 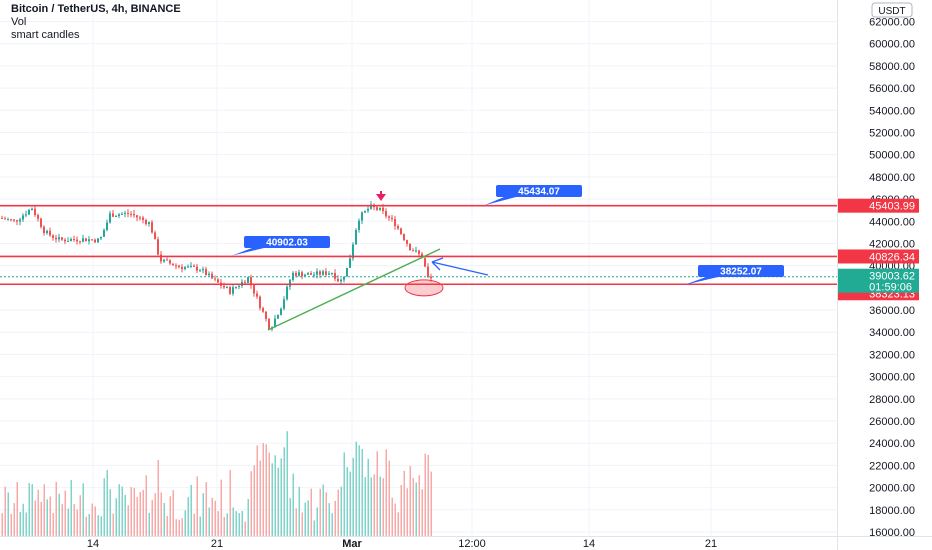 I want to click on time-axis: 14 21 Mar 12:00 14 21, so click(x=402, y=544).